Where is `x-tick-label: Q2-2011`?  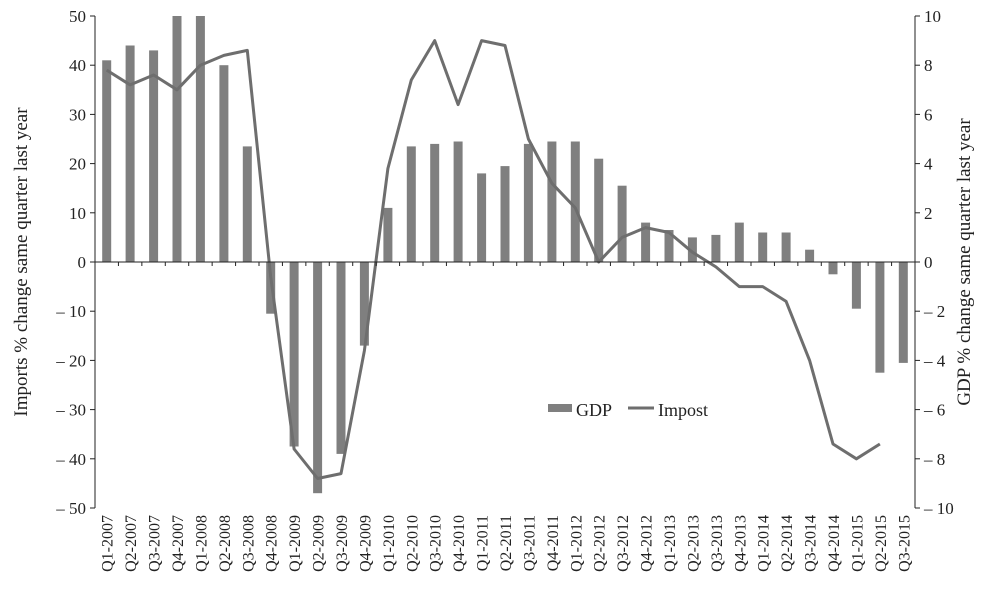
x-tick-label: Q2-2011 is located at coordinates (506, 543).